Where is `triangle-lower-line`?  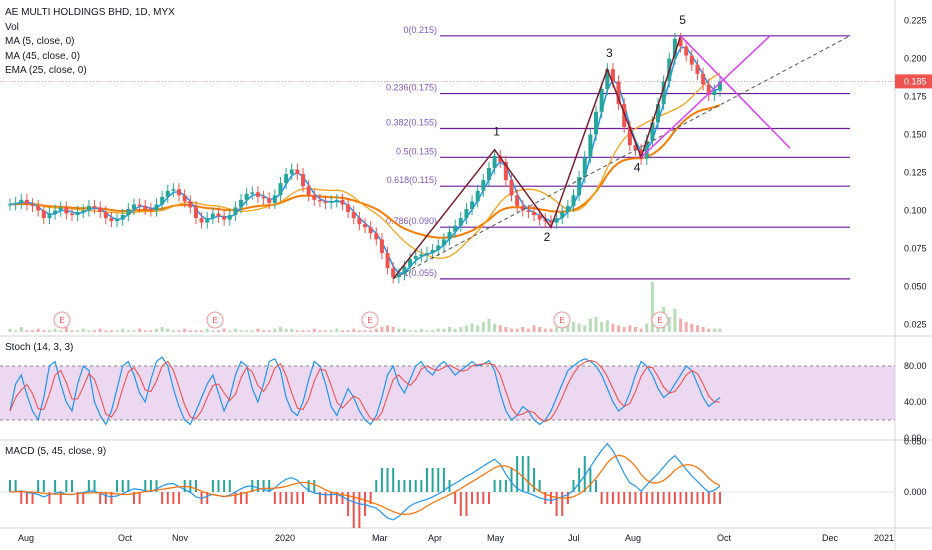
triangle-lower-line is located at coordinates (705, 96).